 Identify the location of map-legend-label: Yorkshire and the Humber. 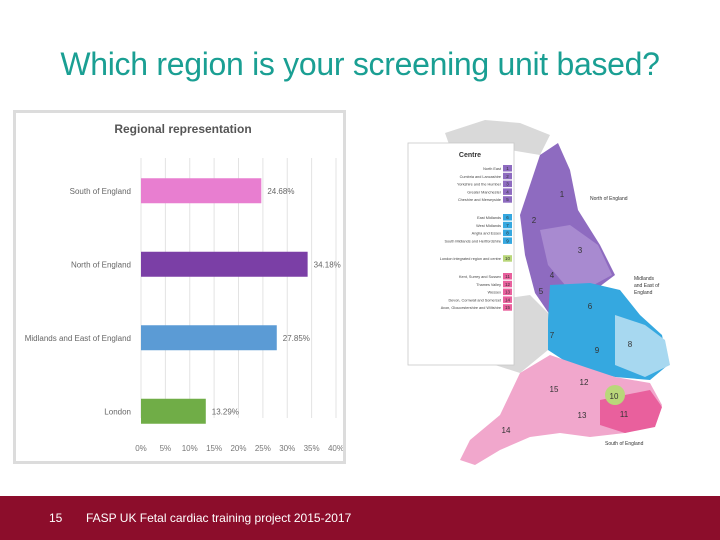
(479, 185).